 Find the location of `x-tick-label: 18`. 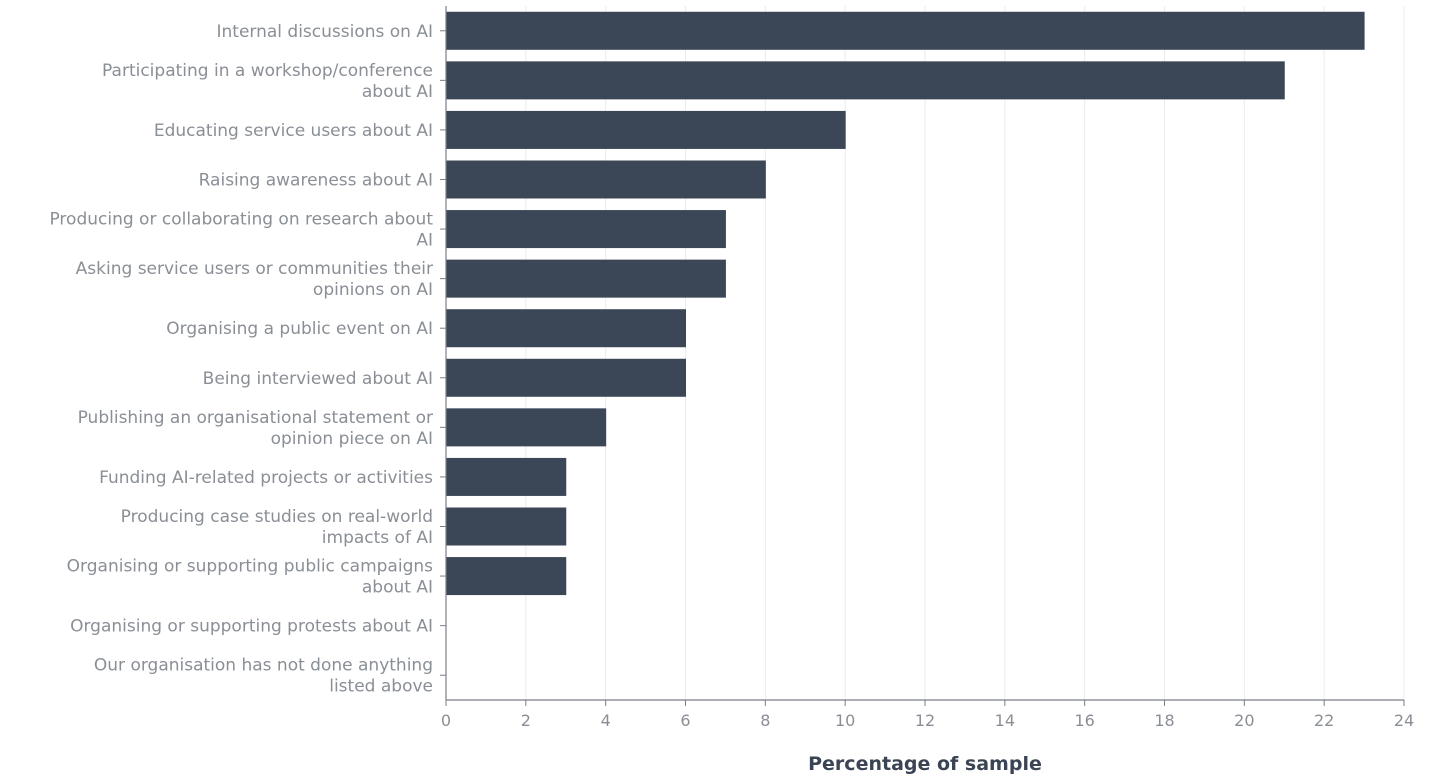

x-tick-label: 18 is located at coordinates (1164, 720).